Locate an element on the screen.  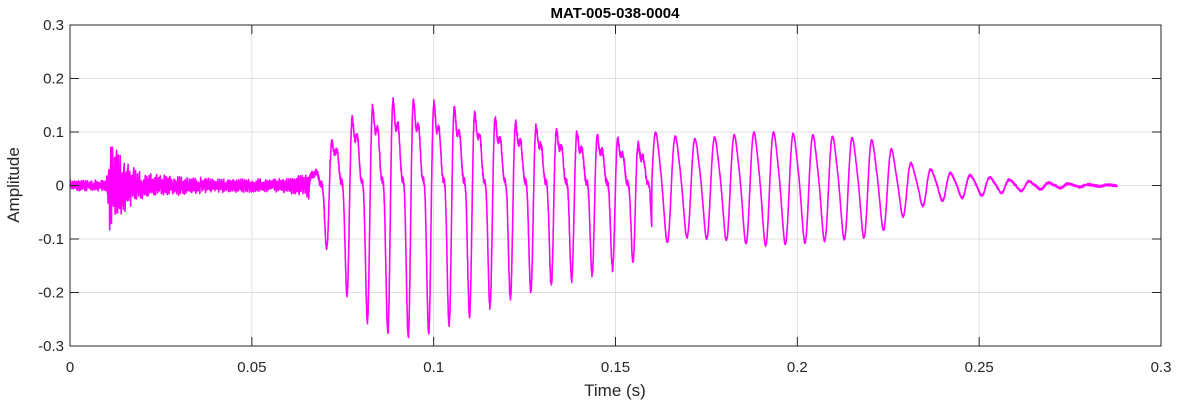
x-tick-label: 0.3 is located at coordinates (1161, 367).